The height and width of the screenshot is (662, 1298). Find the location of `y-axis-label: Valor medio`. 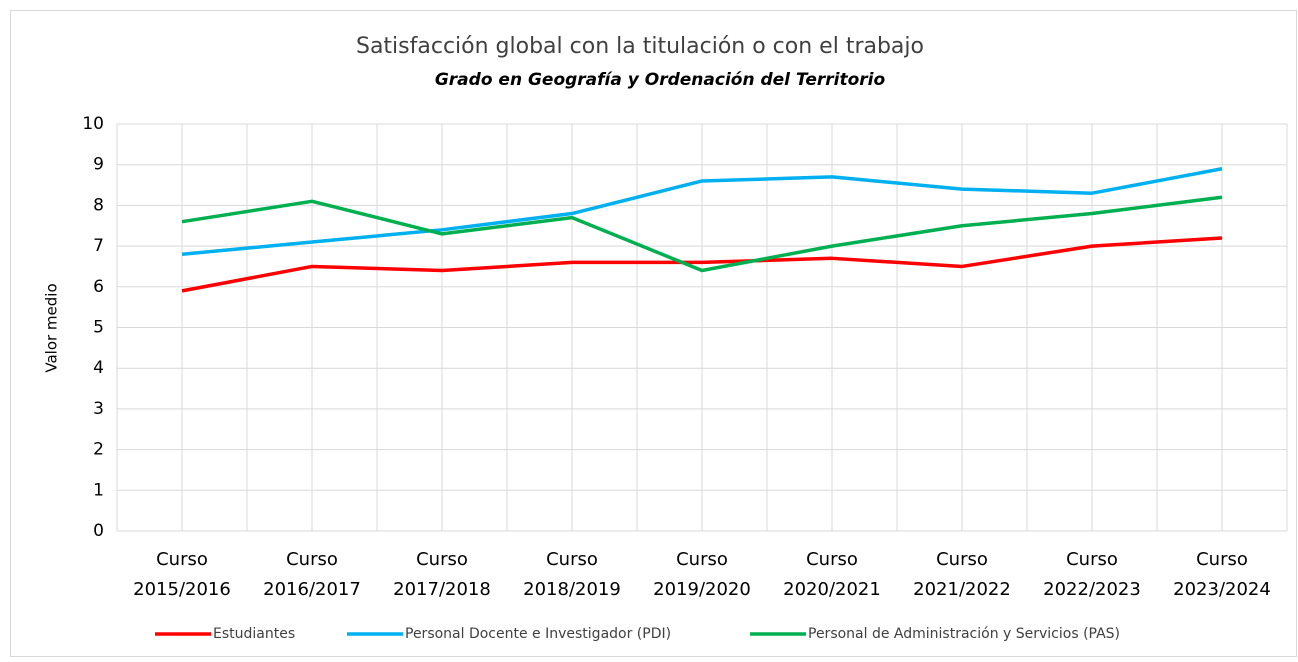

y-axis-label: Valor medio is located at coordinates (52, 327).